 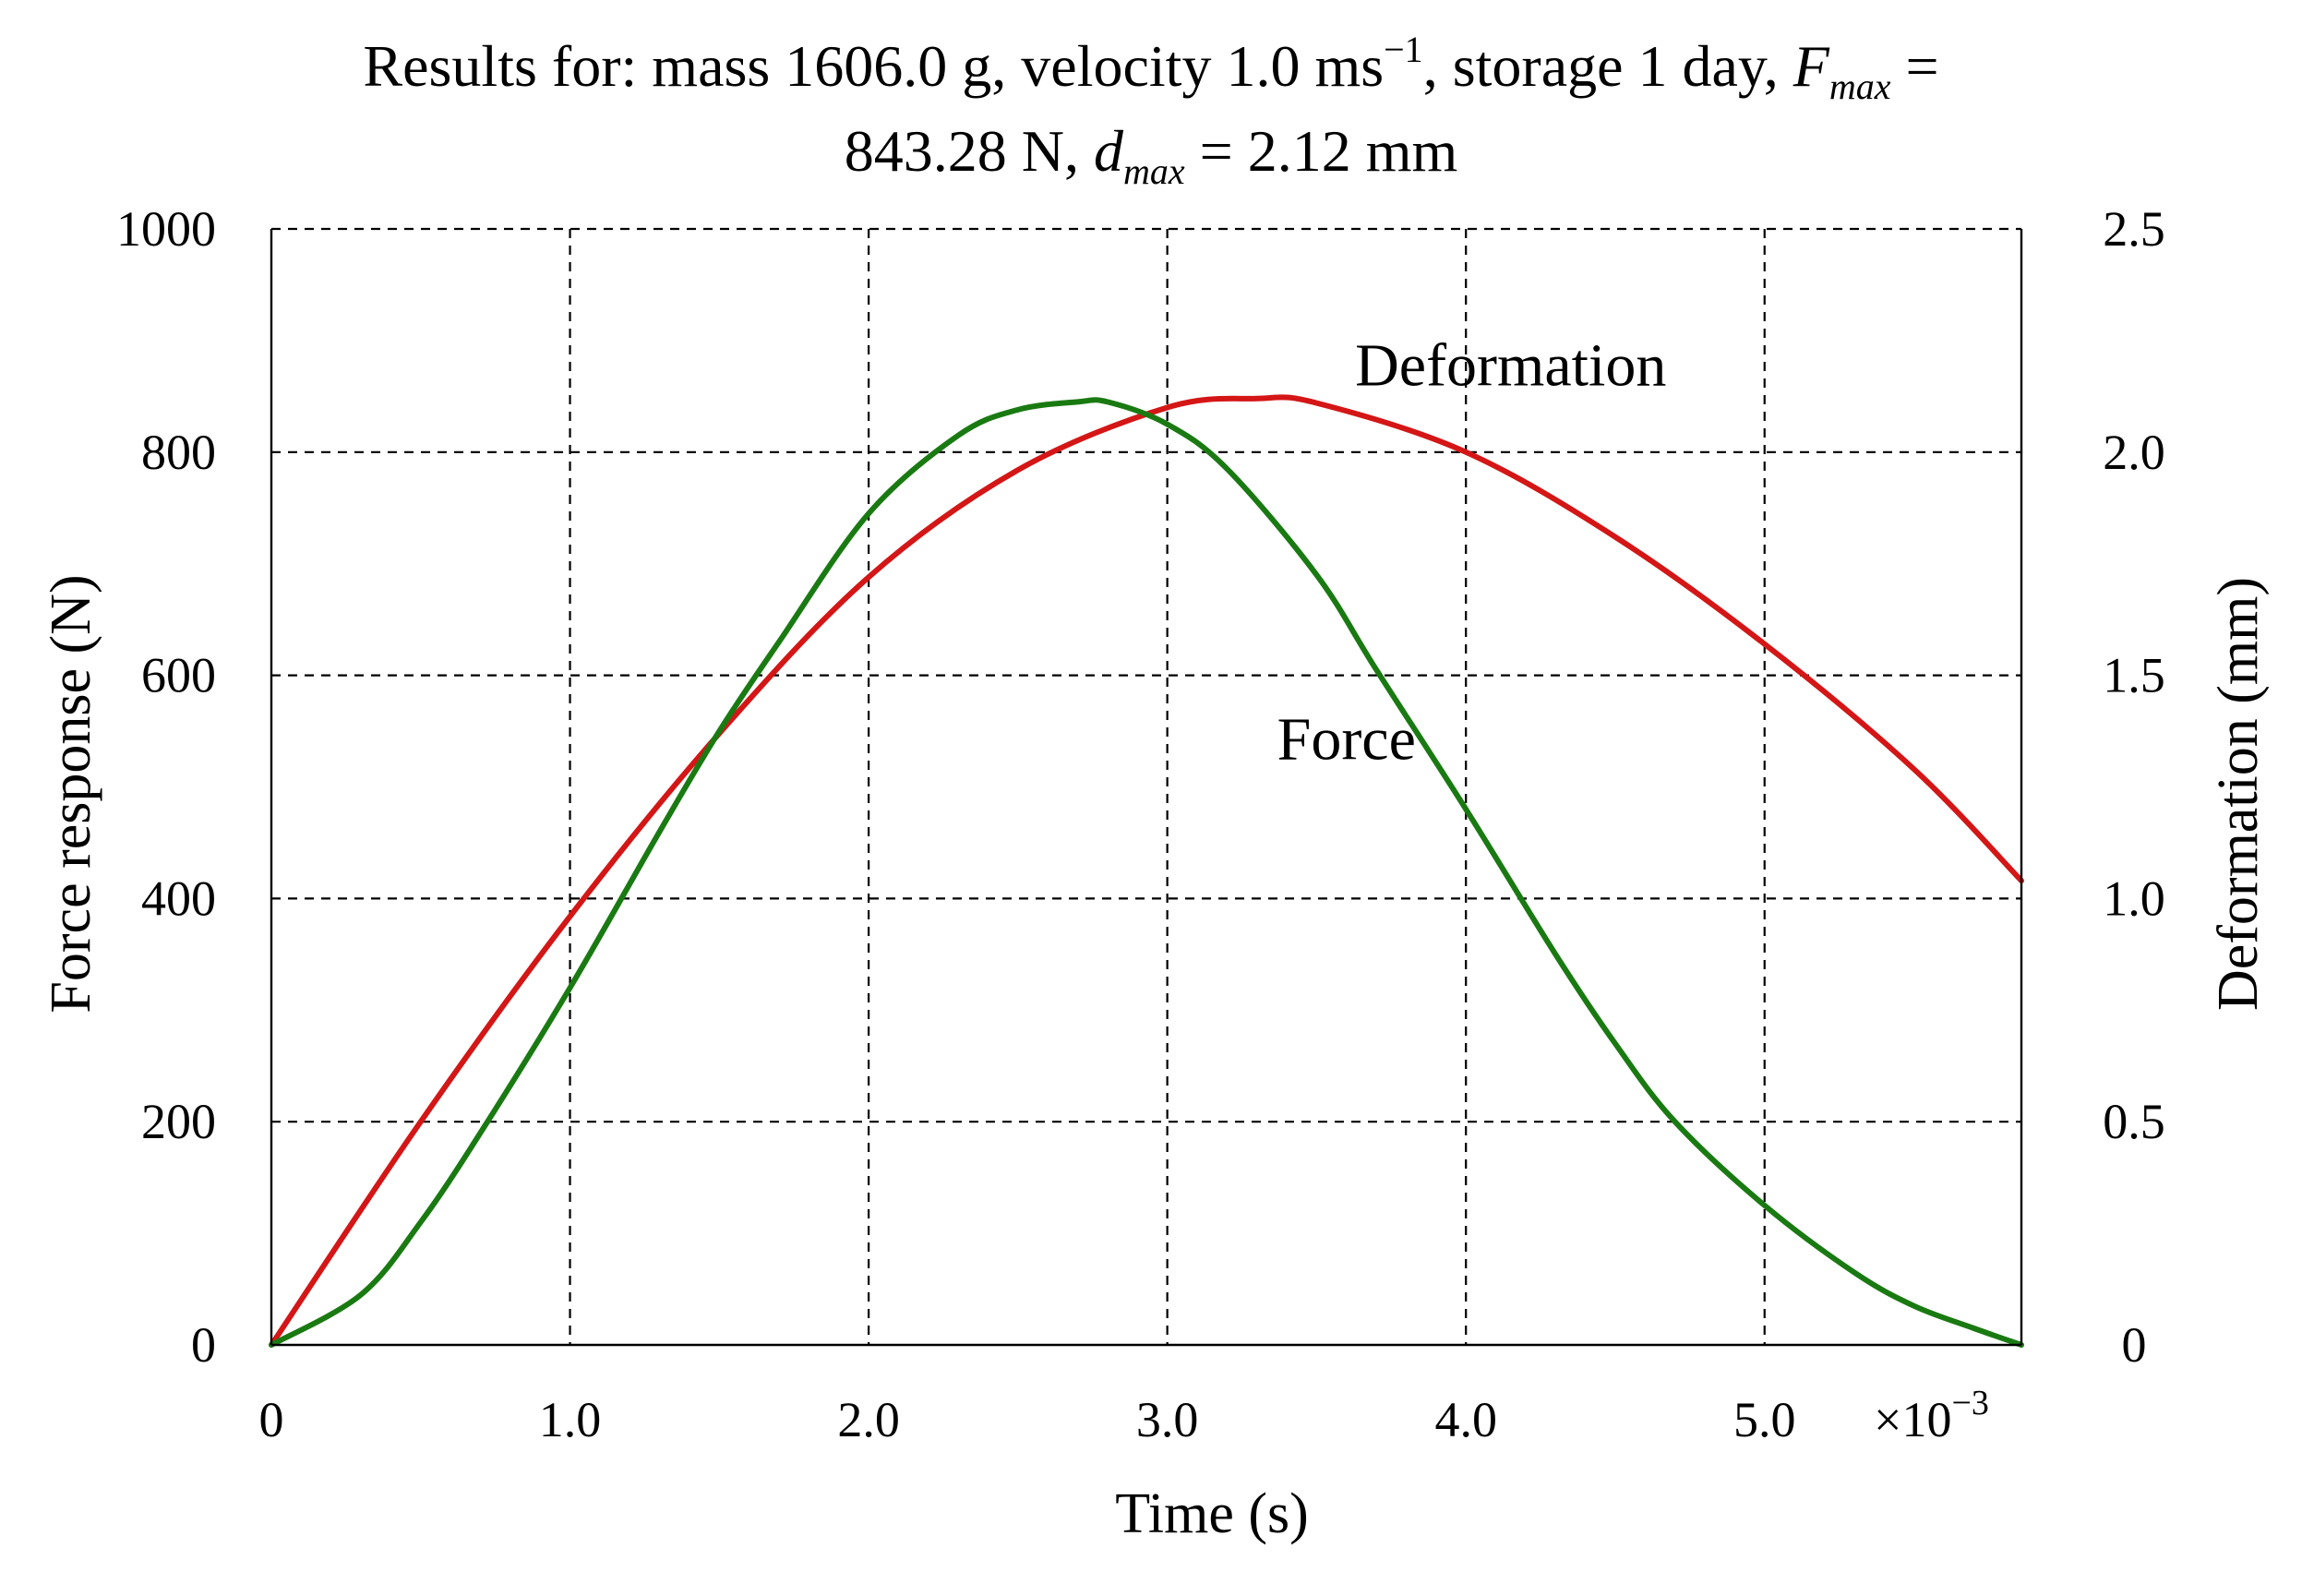 What do you see at coordinates (571, 1419) in the screenshot?
I see `x-tick-label: 1.0` at bounding box center [571, 1419].